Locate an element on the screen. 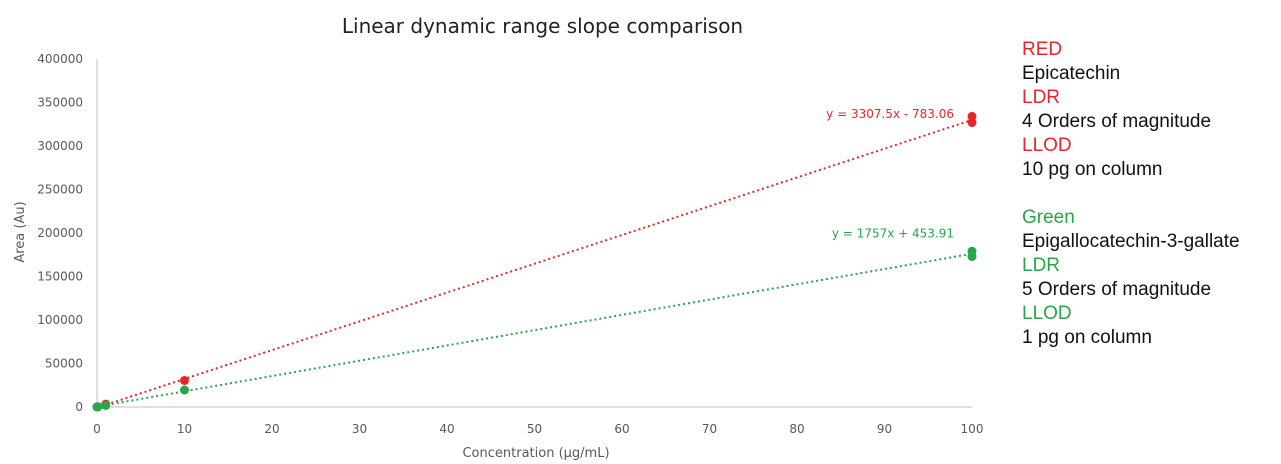 The image size is (1281, 464). y-tick-label: 0 is located at coordinates (79, 407).